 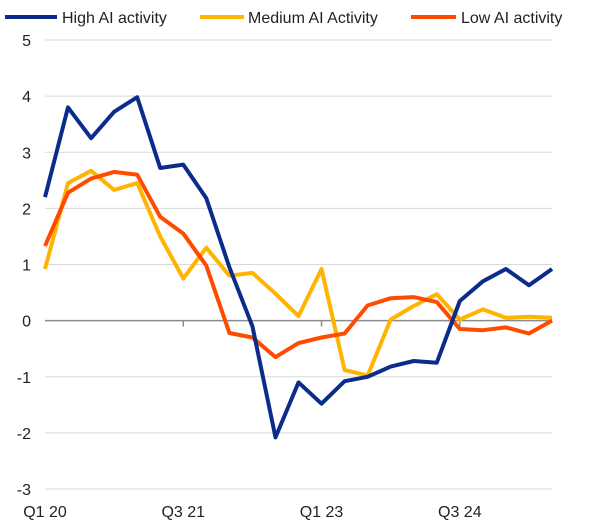 I want to click on legend-item-low: Low AI activity, so click(x=486, y=18).